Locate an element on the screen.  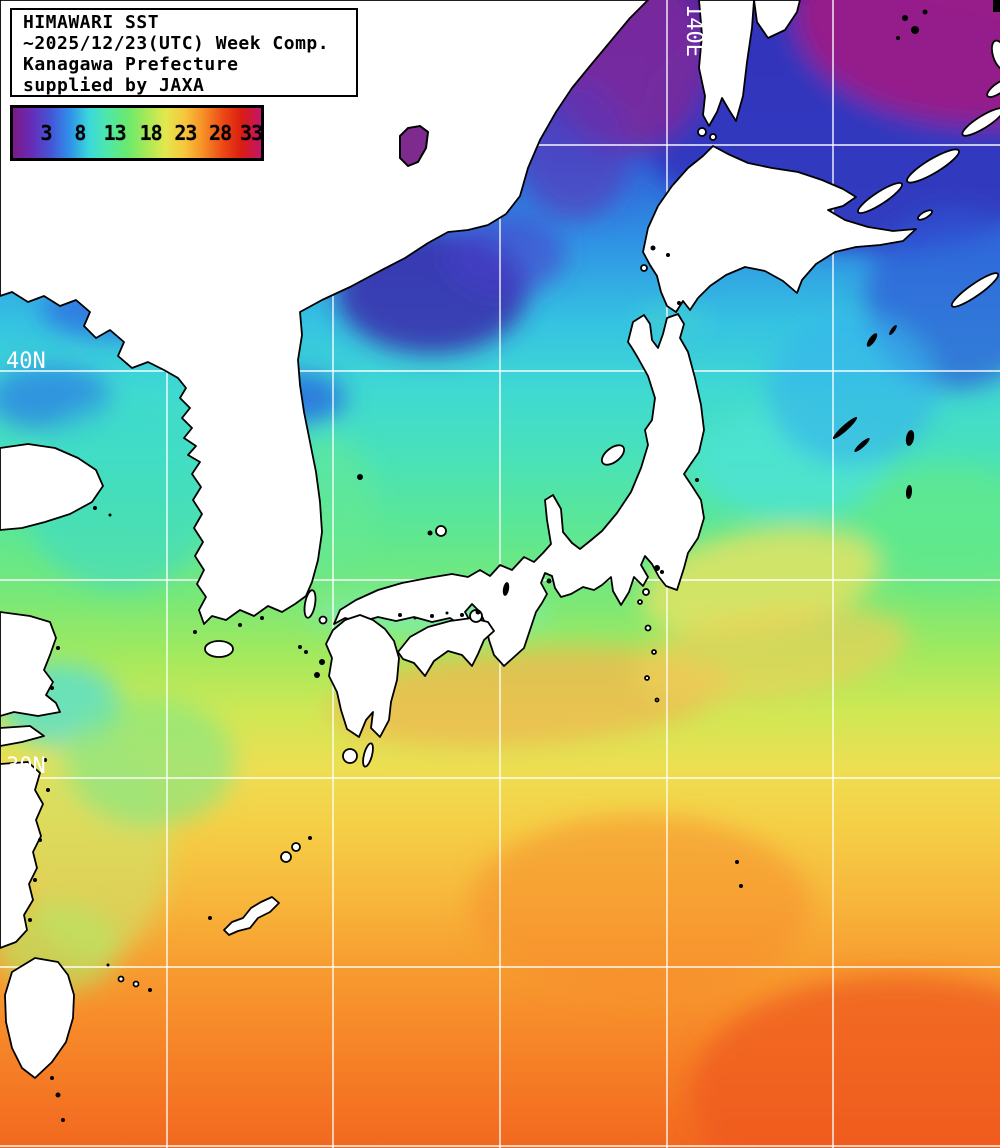
land-kuril-north is located at coordinates (993, 88).